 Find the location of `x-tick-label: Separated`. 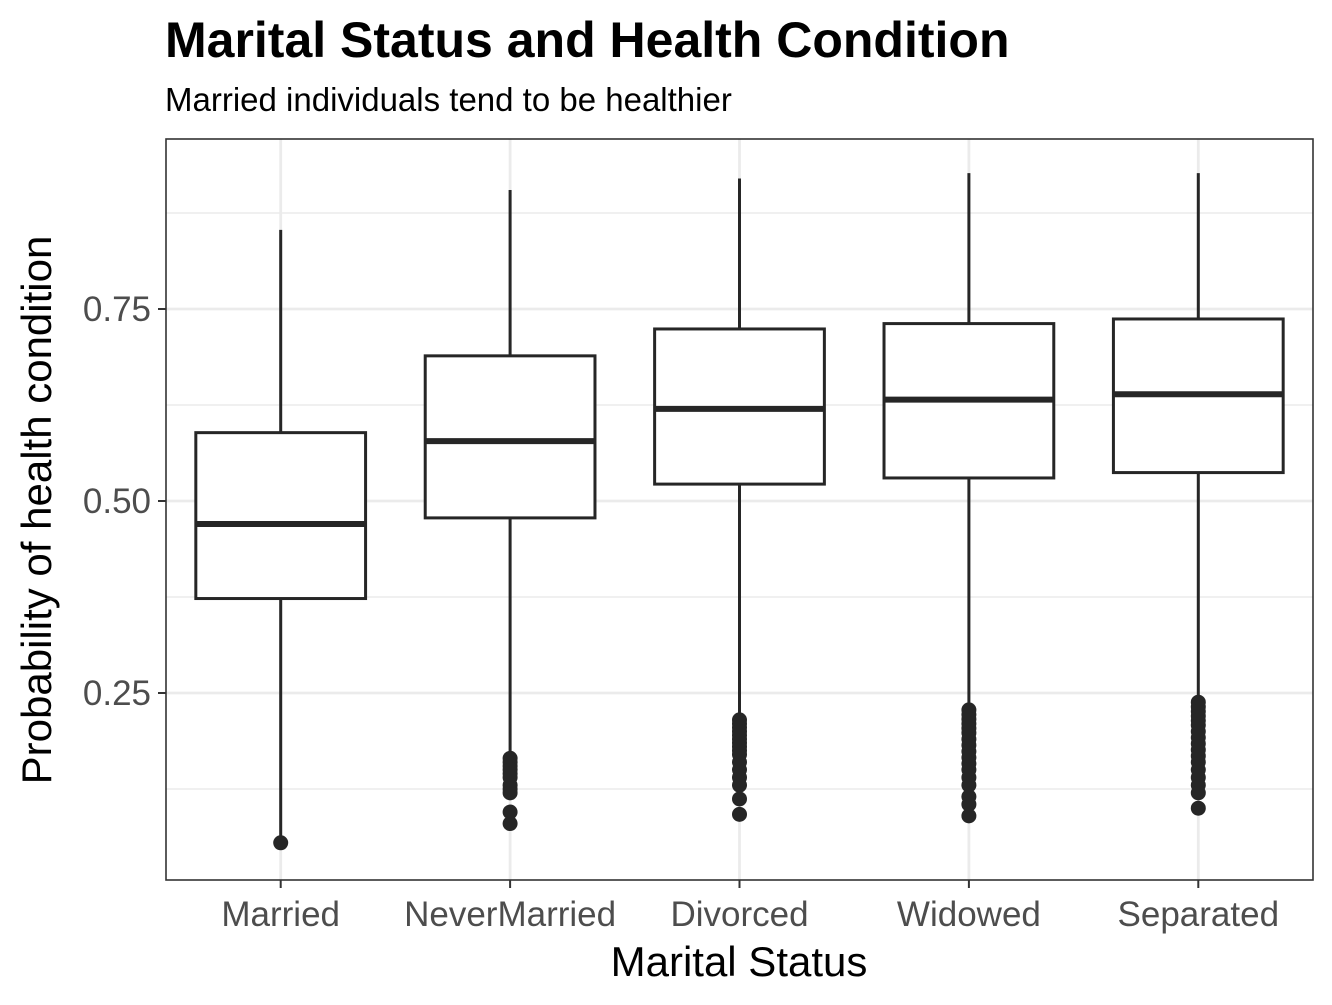

x-tick-label: Separated is located at coordinates (1199, 914).